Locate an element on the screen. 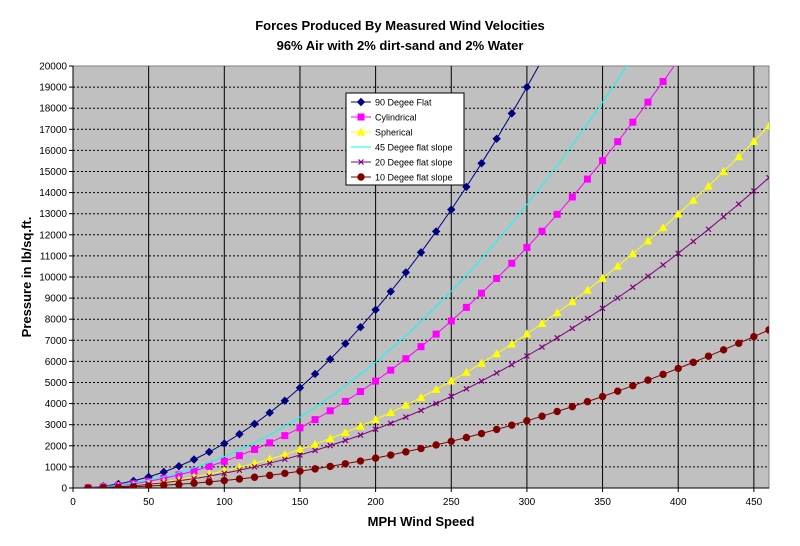 The width and height of the screenshot is (800, 546). legend-entry: 90 Degee Flat is located at coordinates (403, 103).